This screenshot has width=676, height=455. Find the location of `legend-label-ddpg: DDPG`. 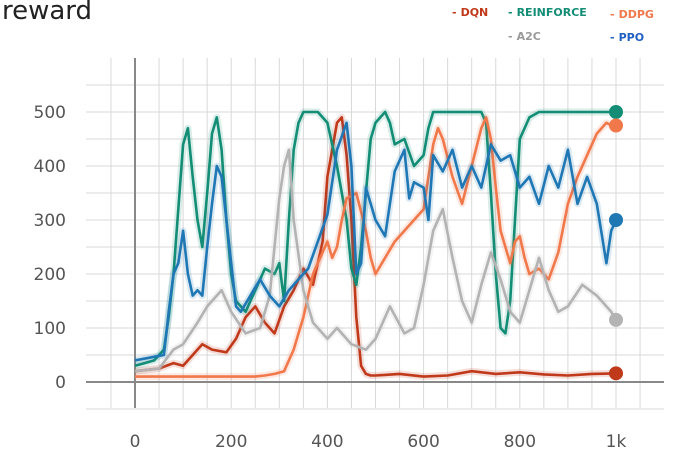

legend-label-ddpg: DDPG is located at coordinates (636, 14).